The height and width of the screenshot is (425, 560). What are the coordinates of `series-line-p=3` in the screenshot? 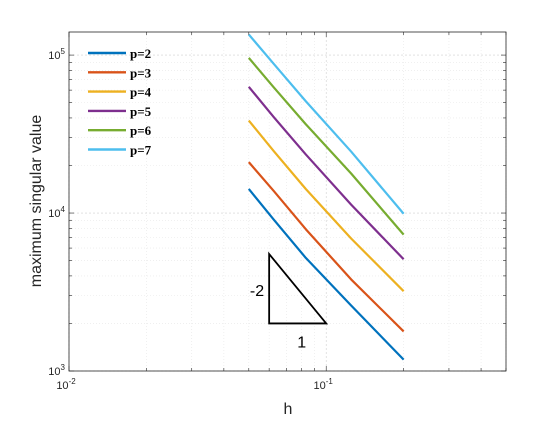 It's located at (326, 247).